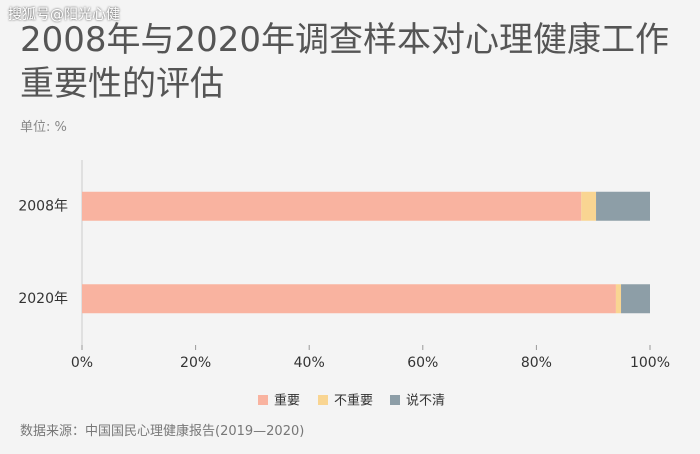 Image resolution: width=700 pixels, height=454 pixels. I want to click on x-tick-label: 0%, so click(82, 363).